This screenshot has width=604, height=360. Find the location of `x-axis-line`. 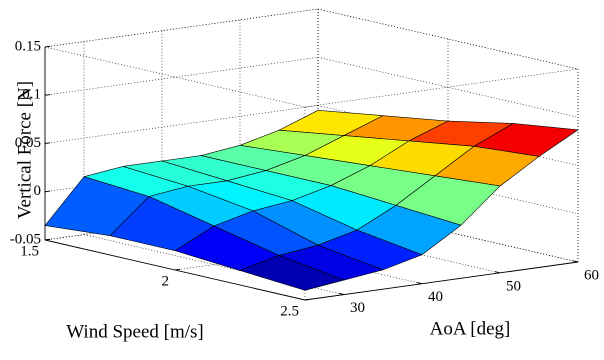

x-axis-line is located at coordinates (441, 281).